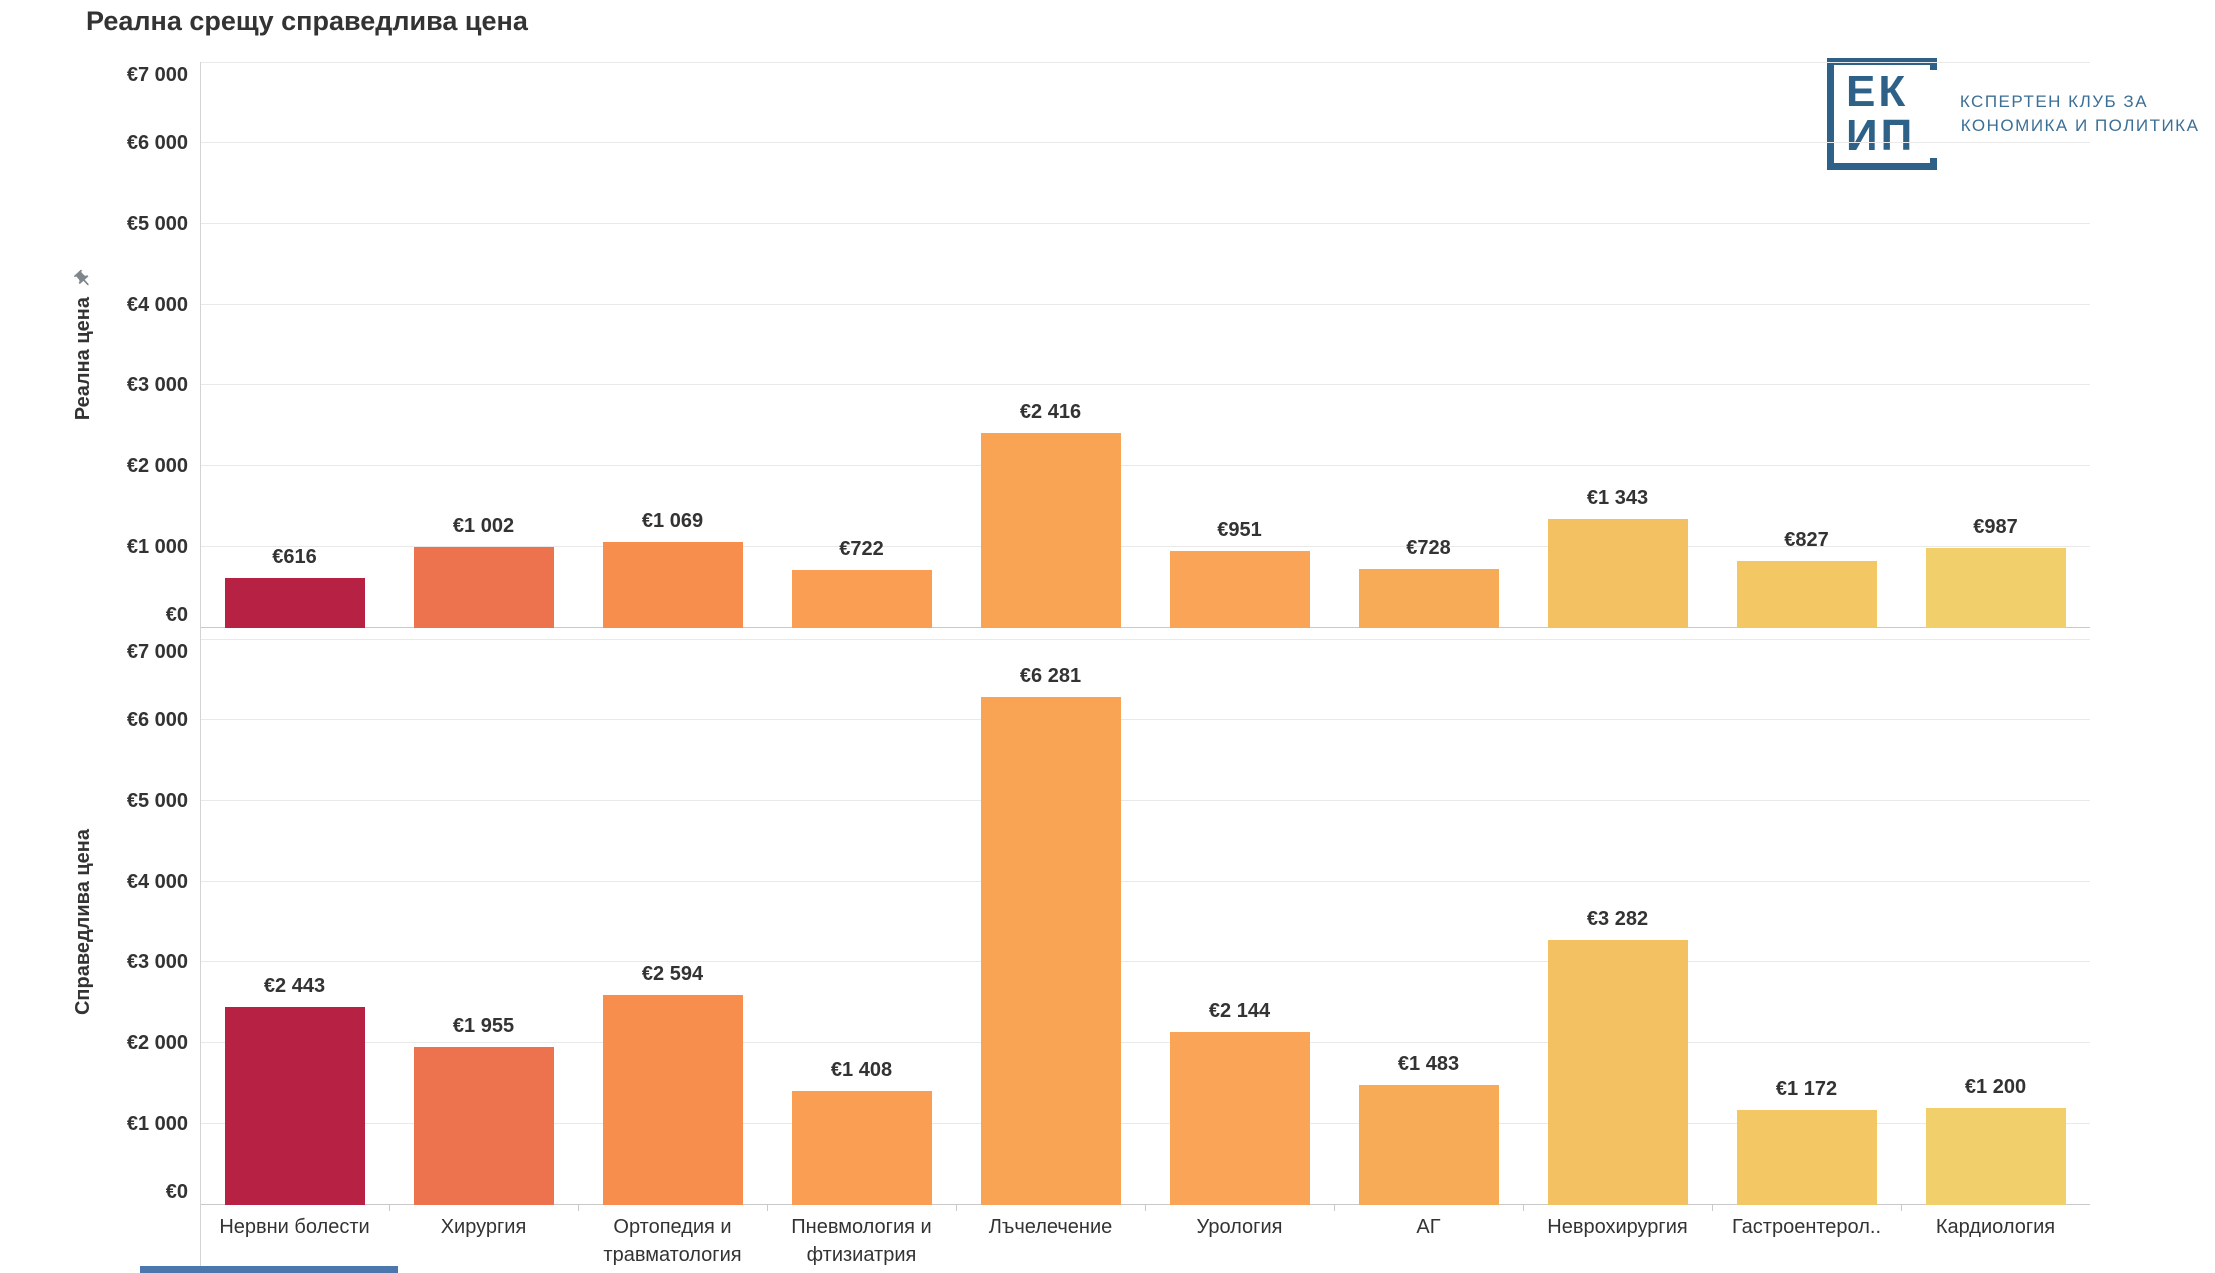 This screenshot has width=2215, height=1273. Describe the element at coordinates (83, 345) in the screenshot. I see `y-axis-title-real: Реална цена` at that location.